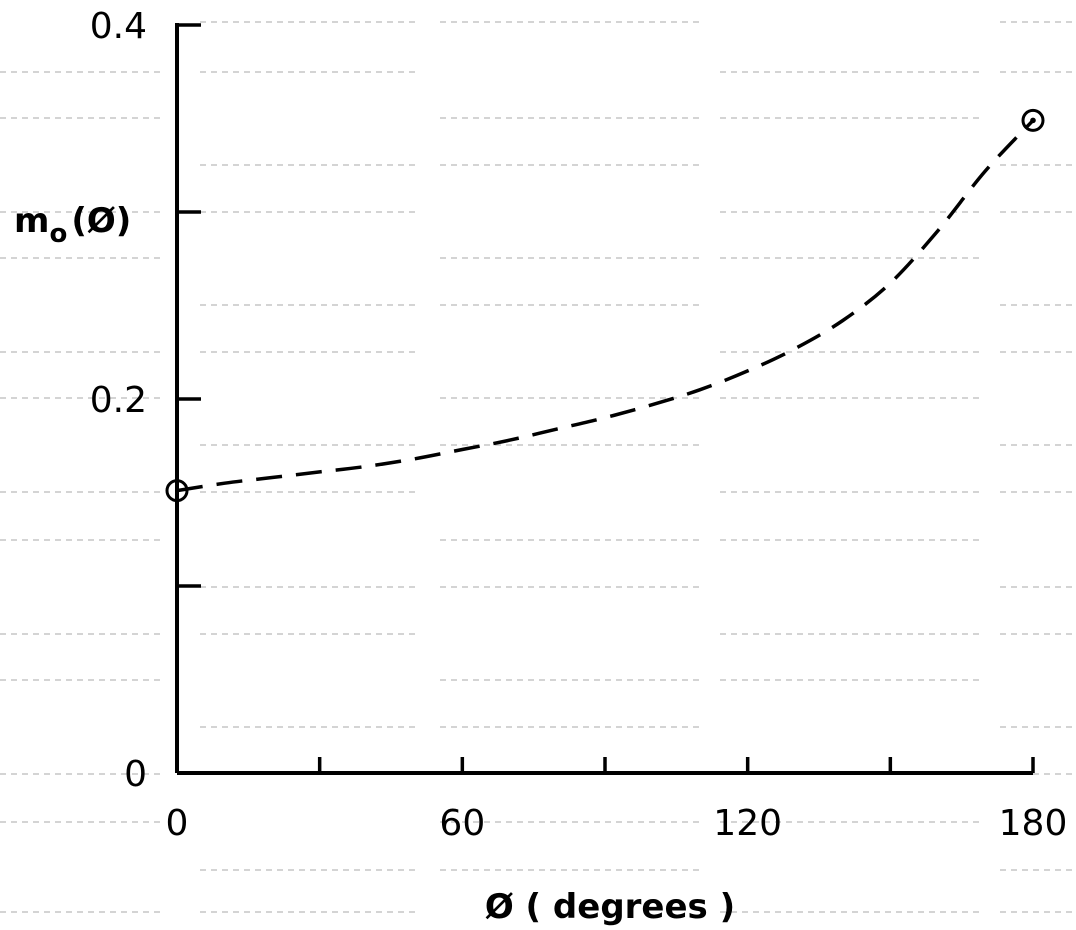 Image resolution: width=1076 pixels, height=930 pixels. What do you see at coordinates (177, 823) in the screenshot?
I see `x-tick-label: 0` at bounding box center [177, 823].